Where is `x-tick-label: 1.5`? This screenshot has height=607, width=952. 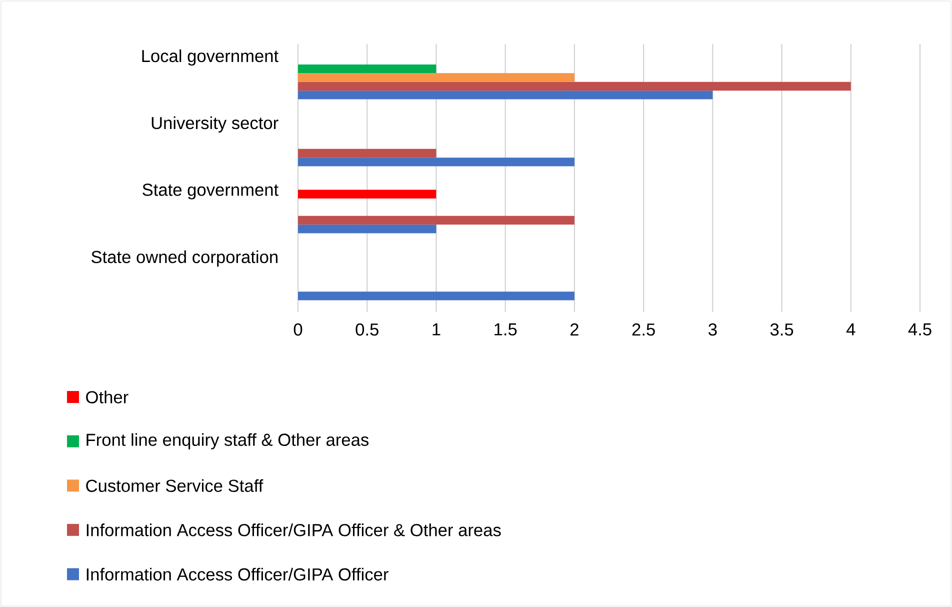
x-tick-label: 1.5 is located at coordinates (505, 329).